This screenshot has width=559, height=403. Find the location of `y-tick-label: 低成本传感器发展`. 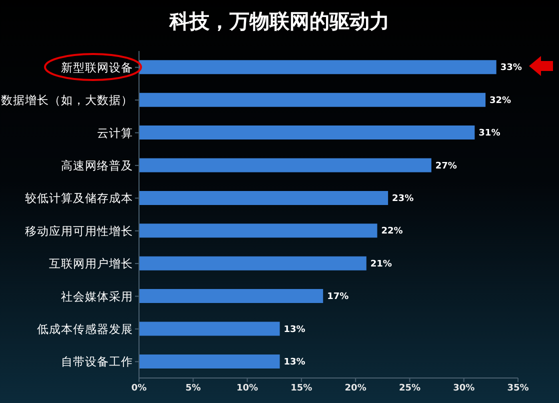

y-tick-label: 低成本传感器发展 is located at coordinates (85, 329).